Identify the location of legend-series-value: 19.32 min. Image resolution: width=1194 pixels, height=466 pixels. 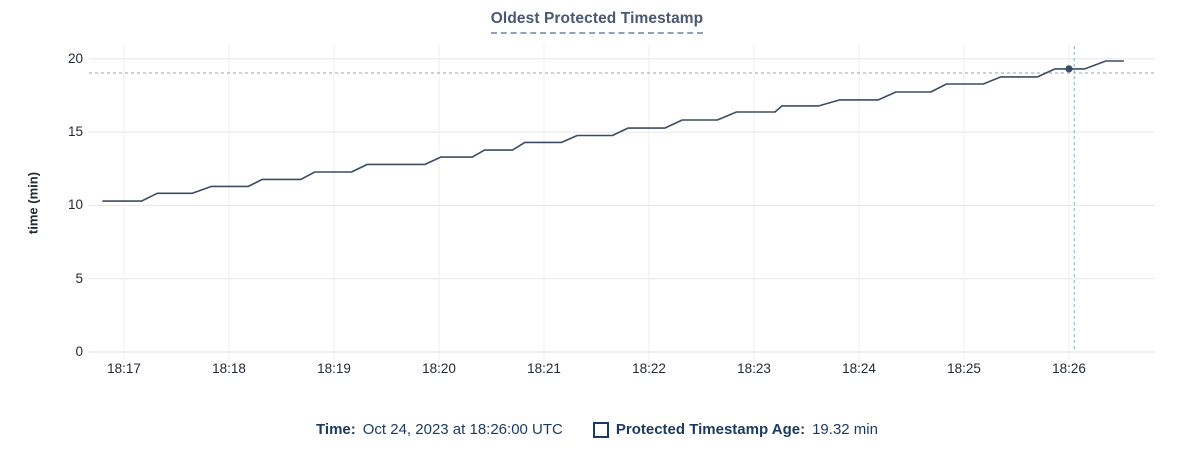
(845, 429).